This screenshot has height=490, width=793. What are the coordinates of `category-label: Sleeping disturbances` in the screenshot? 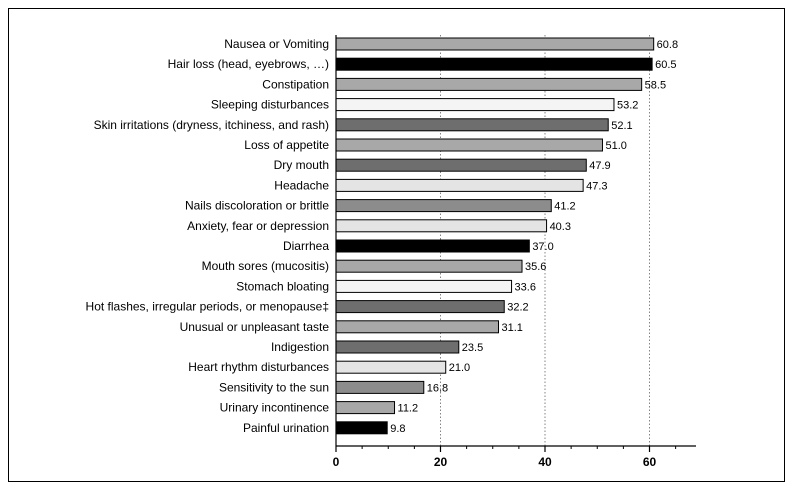 It's located at (270, 105).